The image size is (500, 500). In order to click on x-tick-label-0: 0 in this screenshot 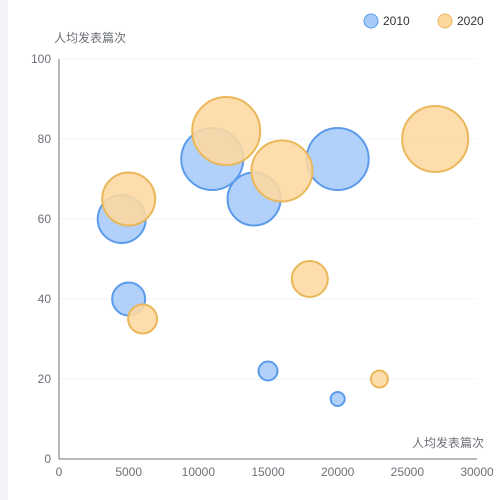, I will do `click(59, 472)`.